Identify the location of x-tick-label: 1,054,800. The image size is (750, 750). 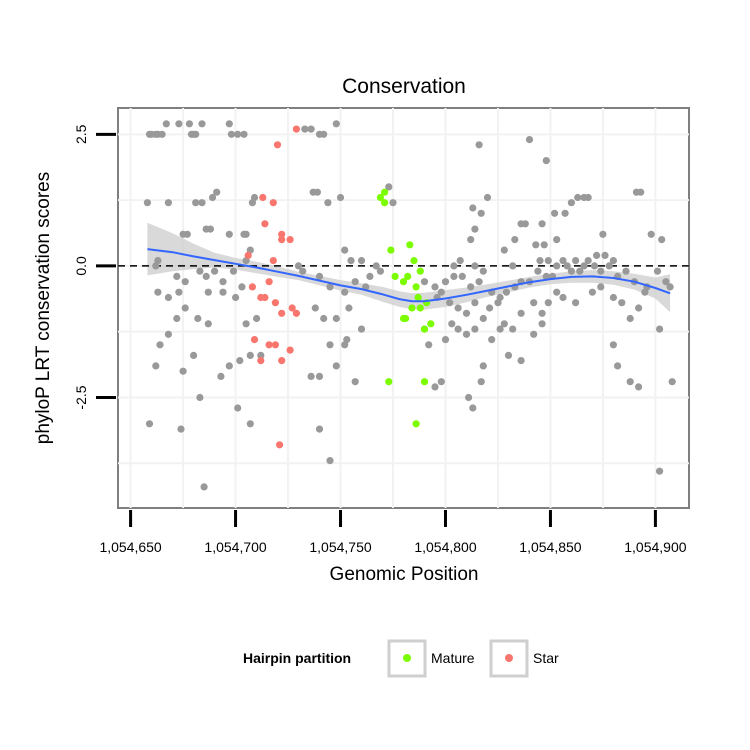
(445, 547).